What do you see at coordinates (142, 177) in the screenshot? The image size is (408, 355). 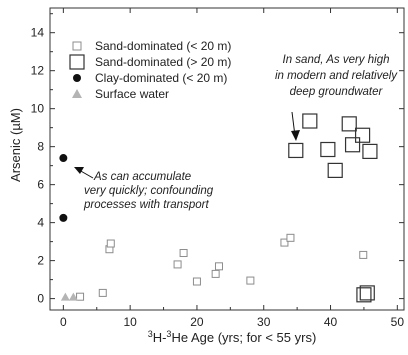 I see `annotation-clay-line-1: As can accumulate` at bounding box center [142, 177].